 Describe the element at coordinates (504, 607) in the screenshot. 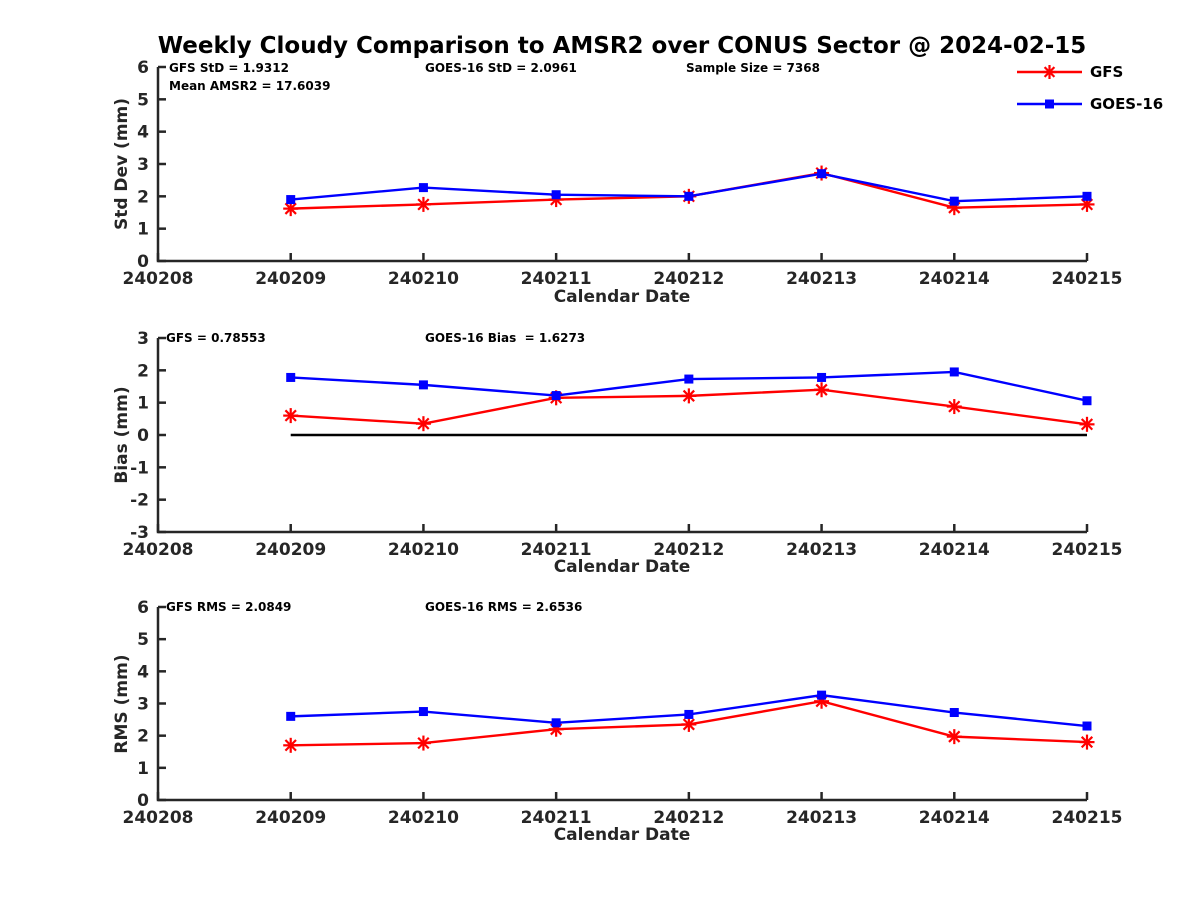

I see `goes16-rms-annotation: GOES-16 RMS = 2.6536` at that location.